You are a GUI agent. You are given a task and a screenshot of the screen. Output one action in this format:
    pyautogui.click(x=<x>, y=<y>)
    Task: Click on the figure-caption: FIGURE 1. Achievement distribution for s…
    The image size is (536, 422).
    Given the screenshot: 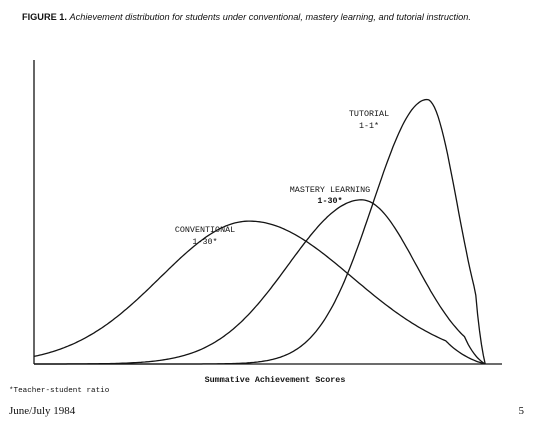 What is the action you would take?
    pyautogui.click(x=267, y=17)
    